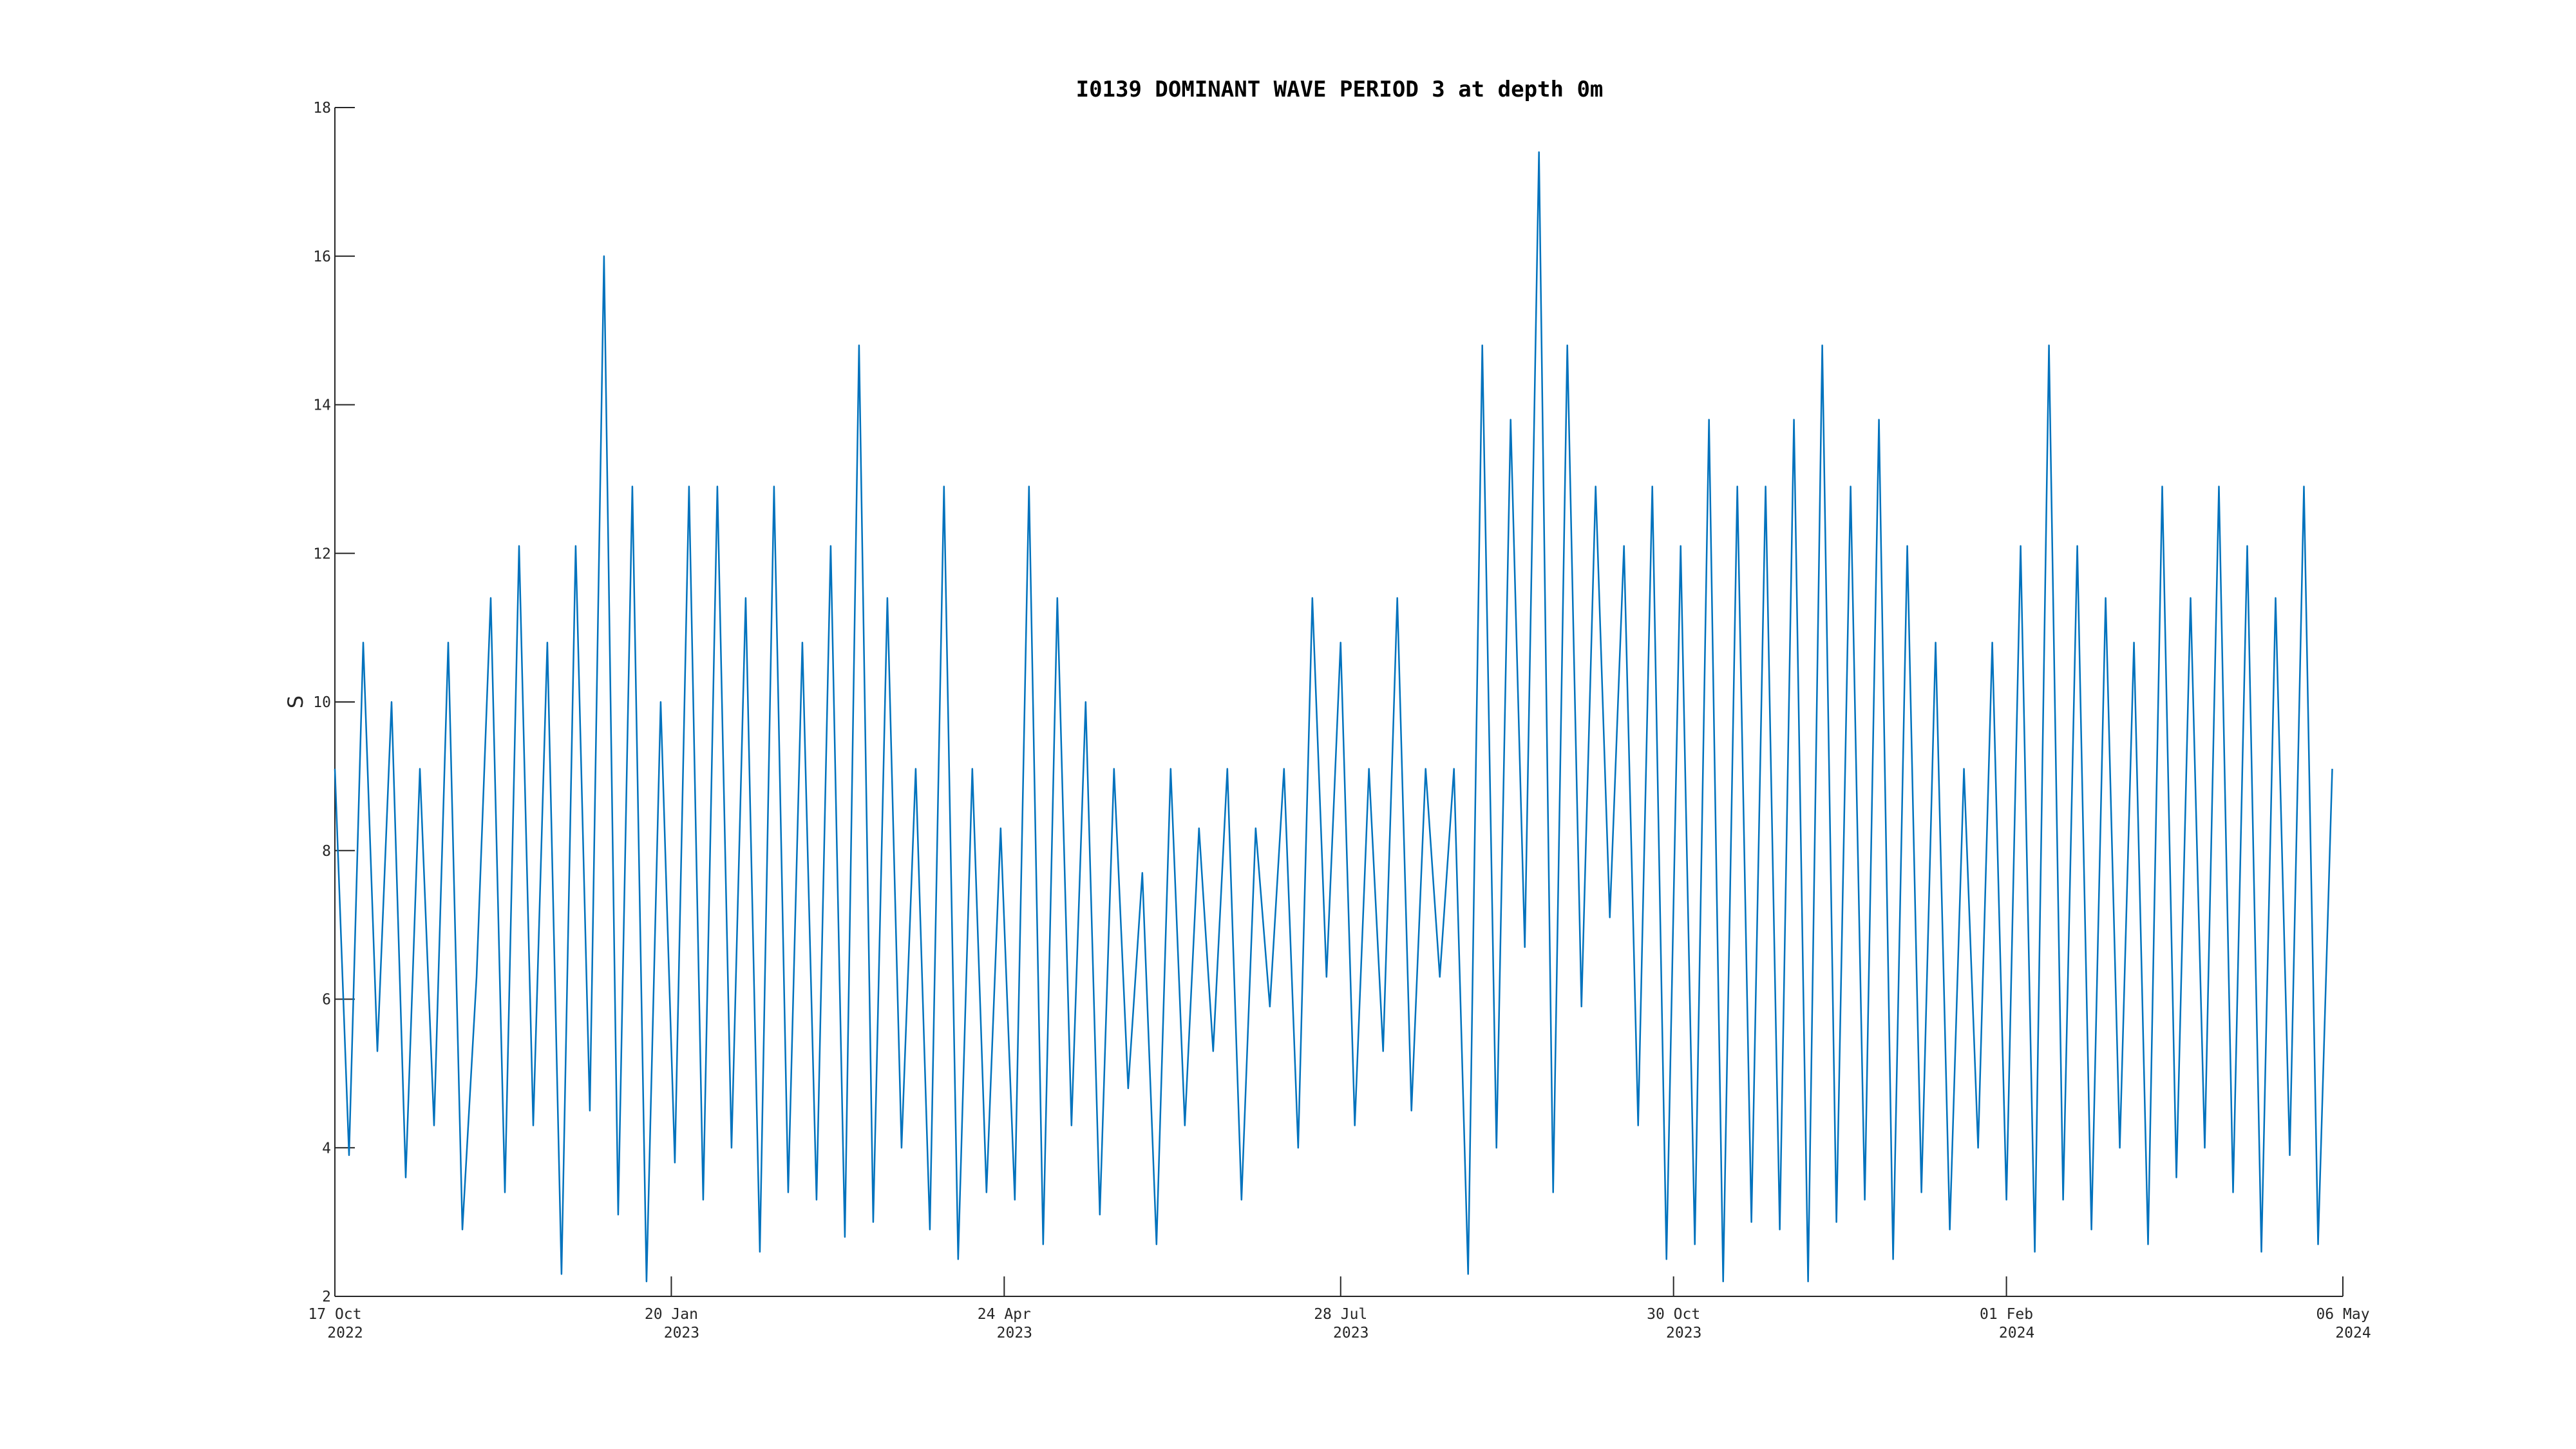  What do you see at coordinates (1673, 1315) in the screenshot?
I see `x-tick-label: 30 Oct` at bounding box center [1673, 1315].